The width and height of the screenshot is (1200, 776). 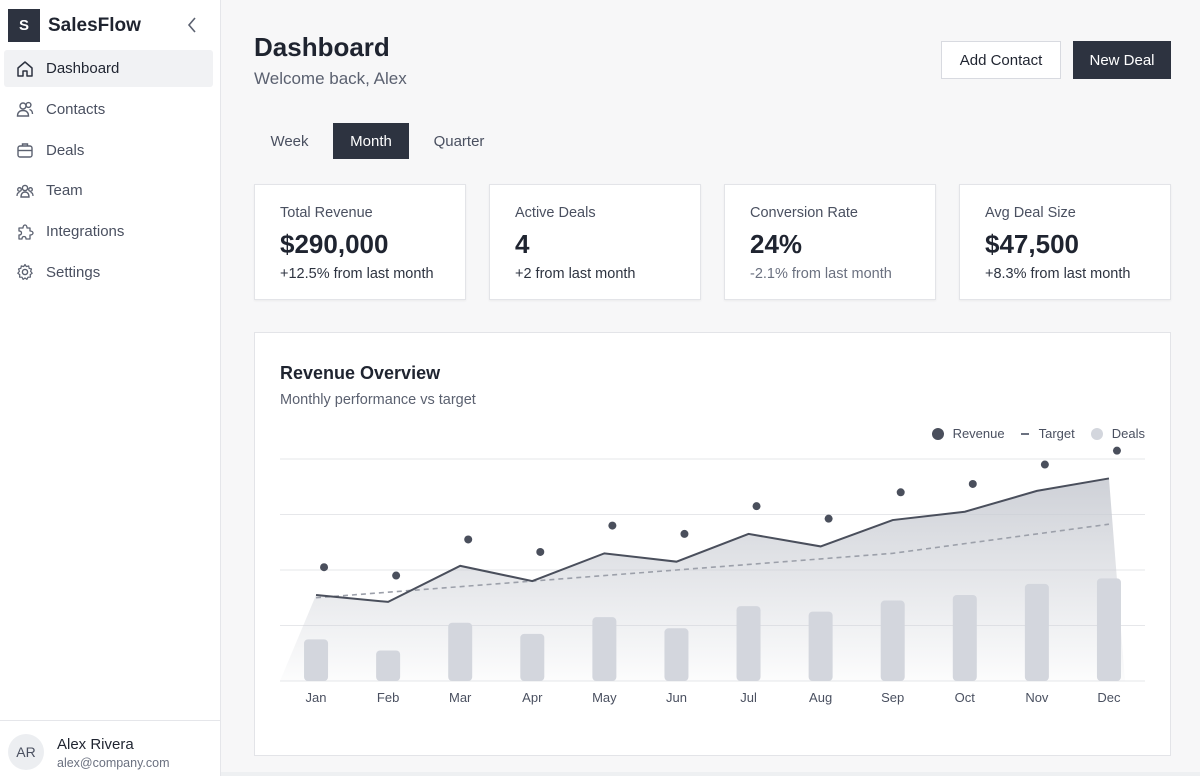 What do you see at coordinates (595, 242) in the screenshot?
I see `stat-card-active-deals: Active Deals 4 +2 from last month` at bounding box center [595, 242].